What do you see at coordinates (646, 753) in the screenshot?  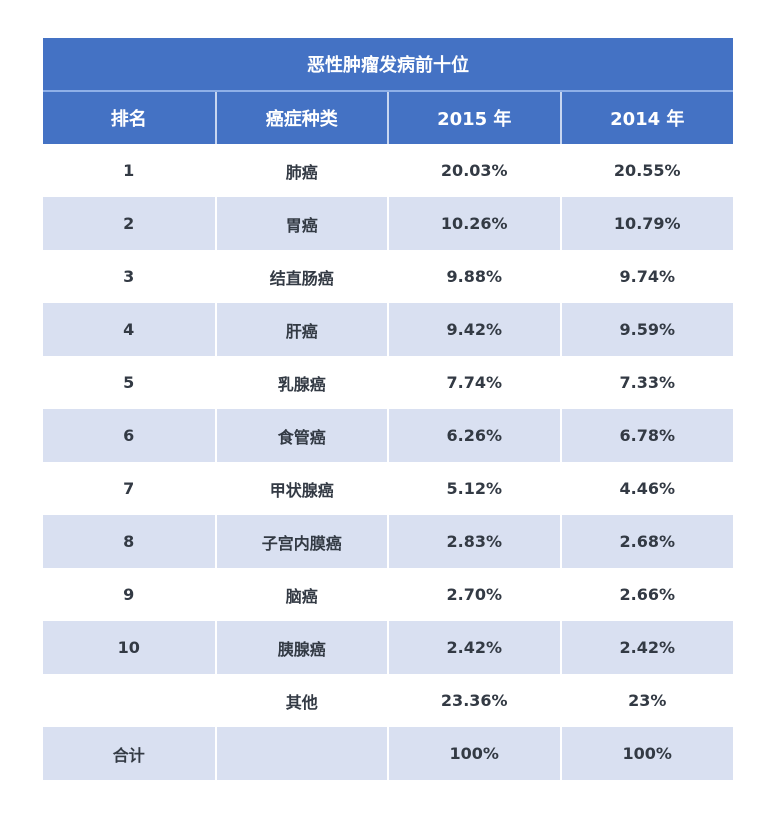 I see `value-2014-cell: 100%` at bounding box center [646, 753].